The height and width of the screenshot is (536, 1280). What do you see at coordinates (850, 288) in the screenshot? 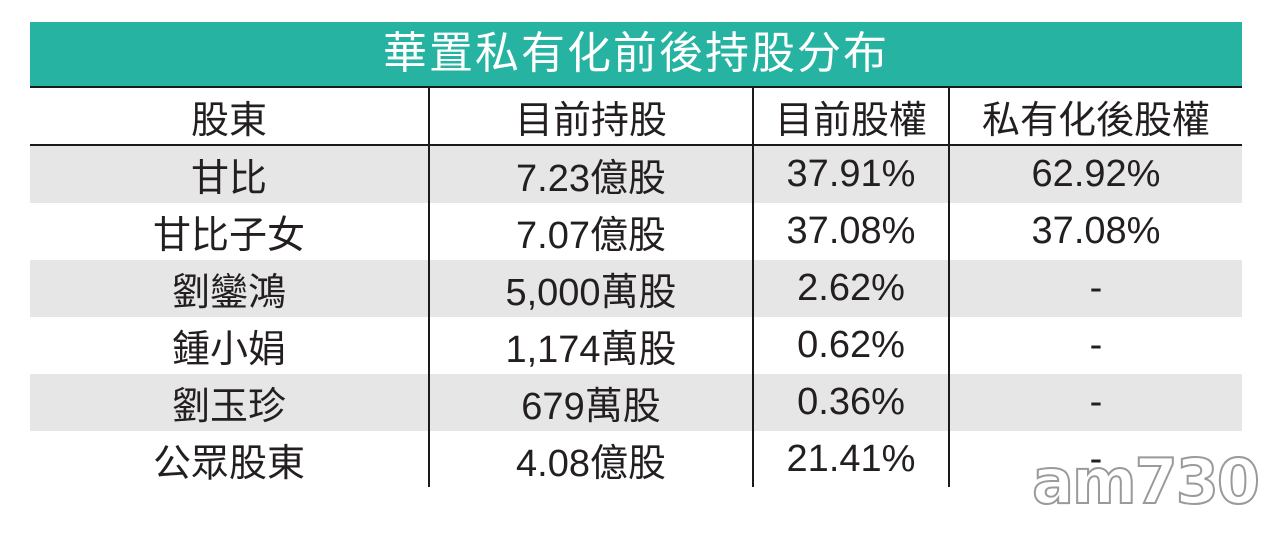
I see `cell-current-stake: 2.62%` at bounding box center [850, 288].